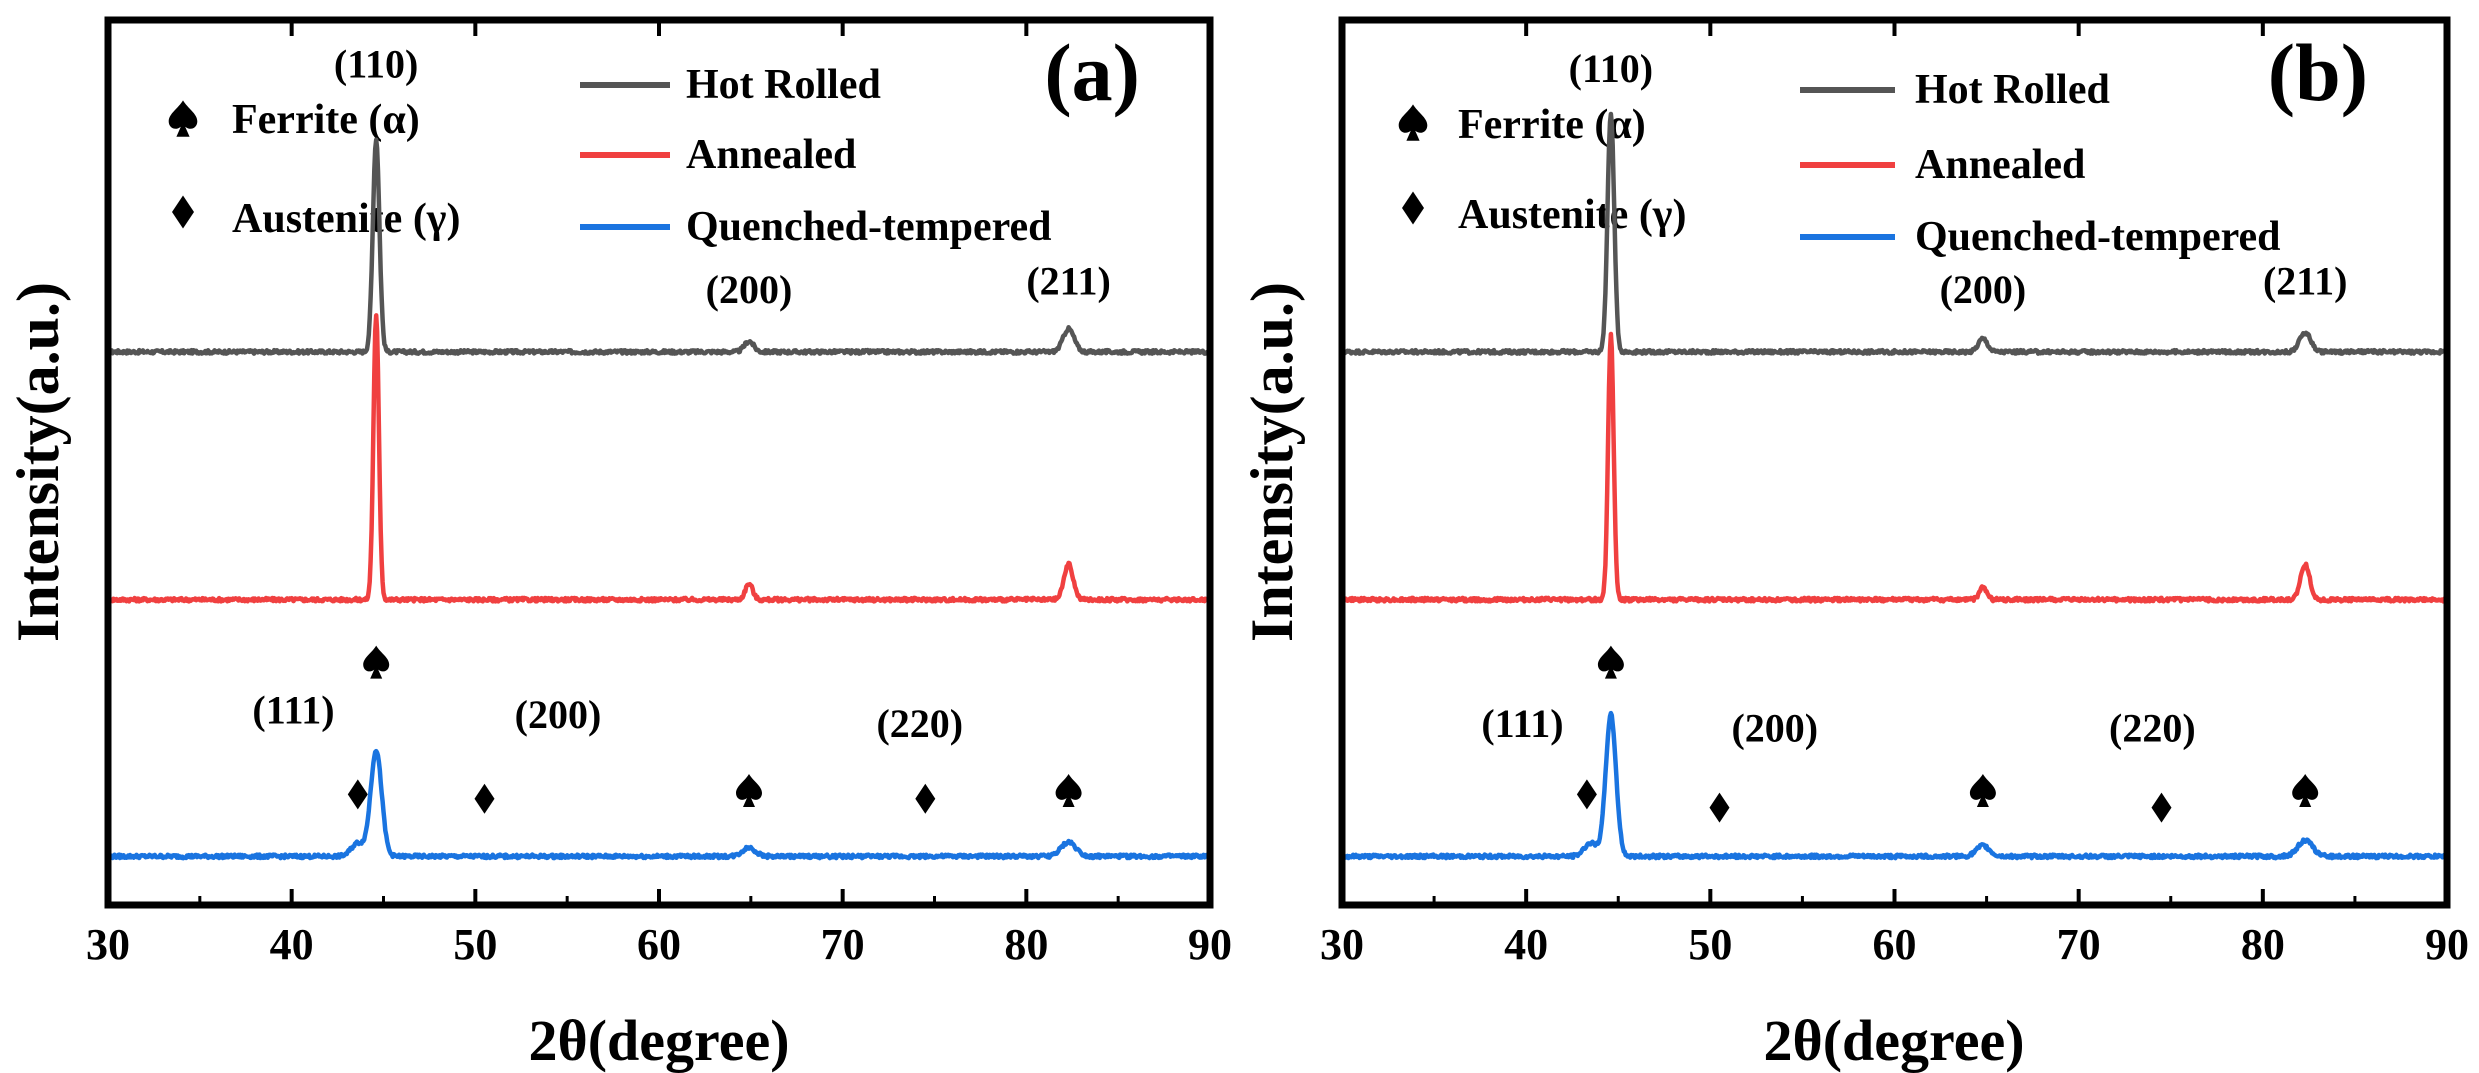  What do you see at coordinates (2318, 72) in the screenshot?
I see `panel-label: (b)` at bounding box center [2318, 72].